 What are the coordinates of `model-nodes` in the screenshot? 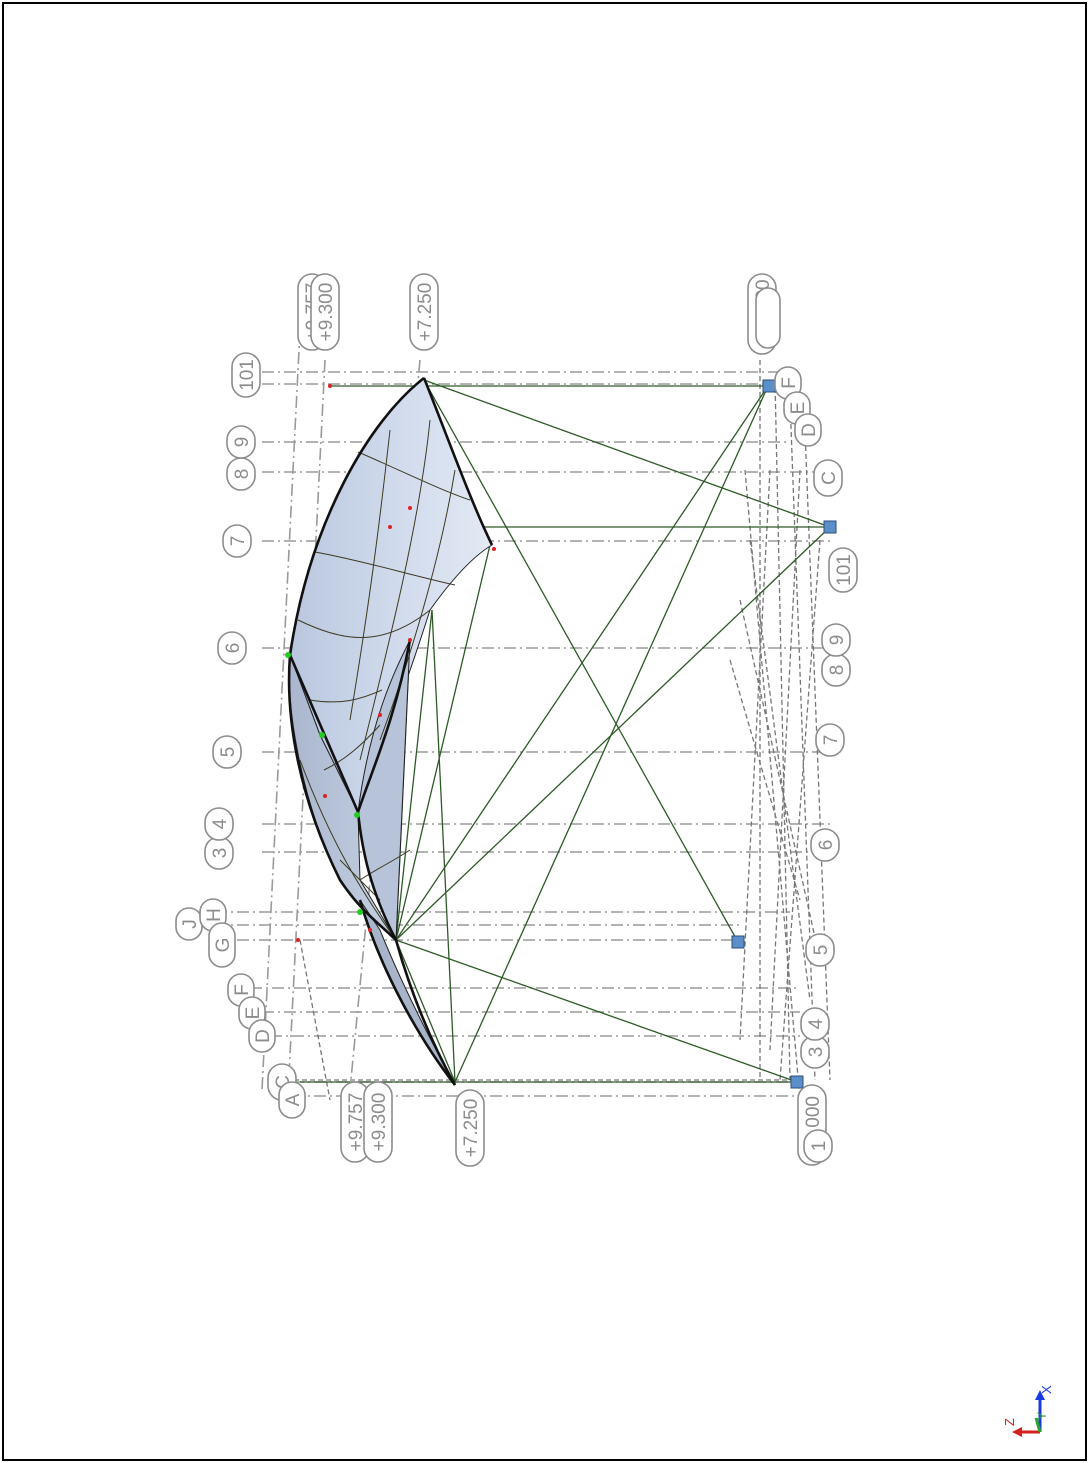 It's located at (390, 663).